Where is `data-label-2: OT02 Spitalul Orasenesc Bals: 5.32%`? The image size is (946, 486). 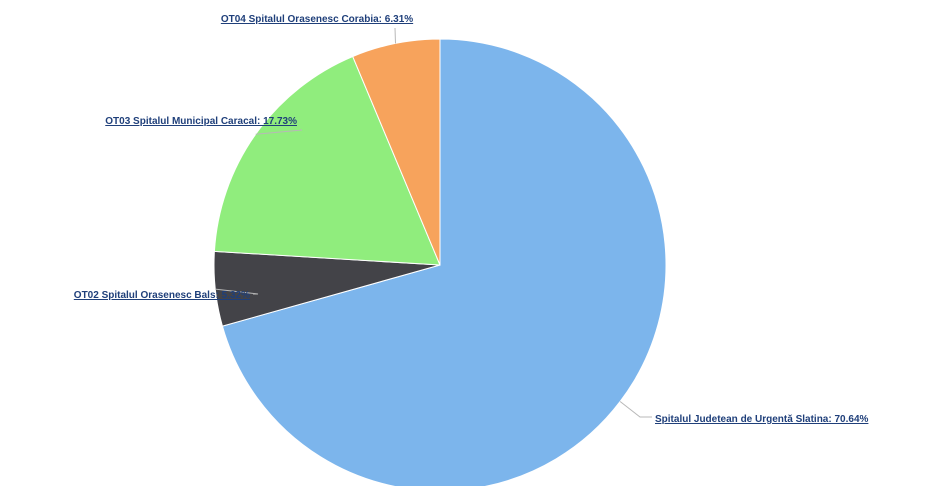
data-label-2: OT02 Spitalul Orasenesc Bals: 5.32% is located at coordinates (162, 295).